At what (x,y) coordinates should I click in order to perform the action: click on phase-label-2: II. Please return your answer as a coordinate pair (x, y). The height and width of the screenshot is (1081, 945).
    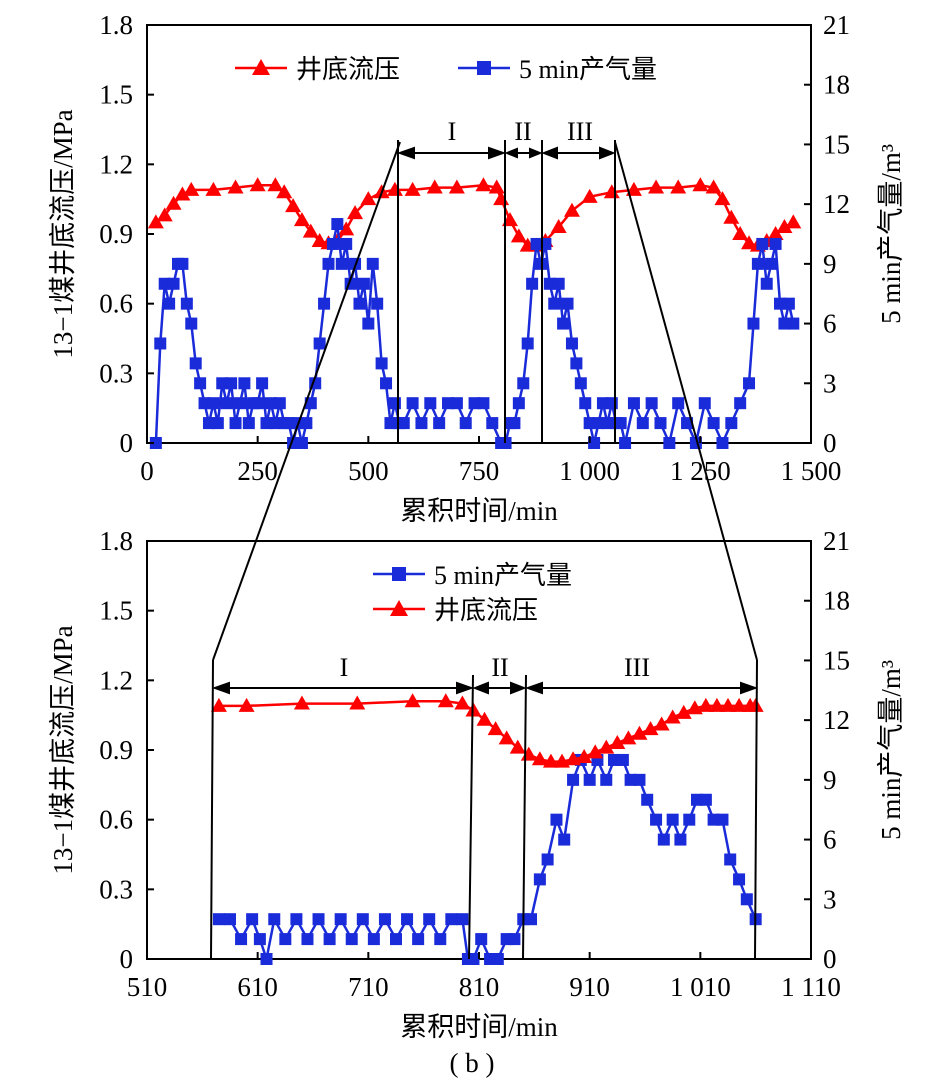
    Looking at the image, I should click on (522, 131).